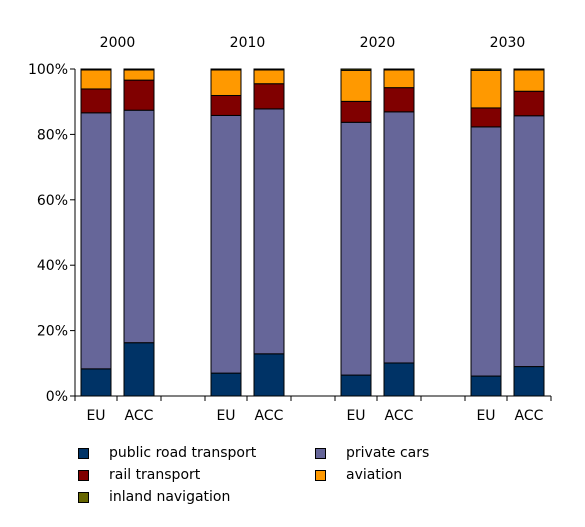 The height and width of the screenshot is (527, 585). Describe the element at coordinates (356, 111) in the screenshot. I see `bar-segment-2020-eu-rail-transport` at that location.